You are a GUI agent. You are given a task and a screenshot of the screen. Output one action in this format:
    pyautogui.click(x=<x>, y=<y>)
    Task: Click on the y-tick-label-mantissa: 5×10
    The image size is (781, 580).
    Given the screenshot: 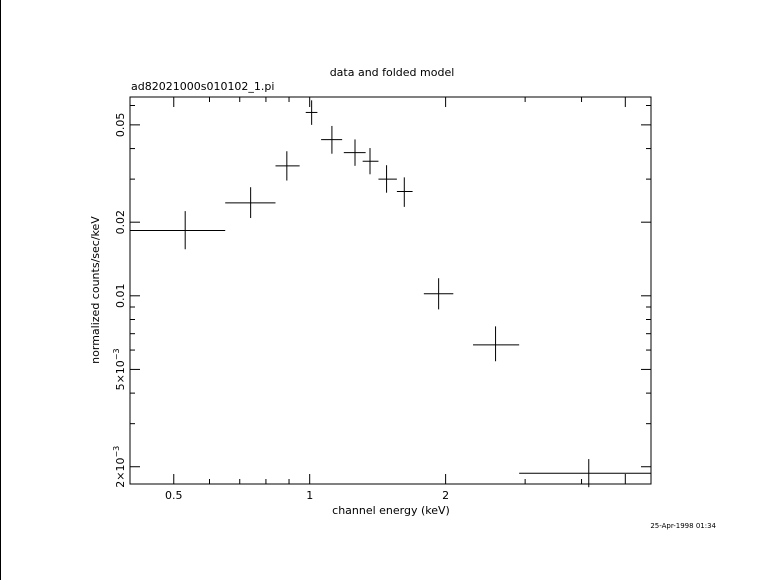 What is the action you would take?
    pyautogui.click(x=120, y=375)
    